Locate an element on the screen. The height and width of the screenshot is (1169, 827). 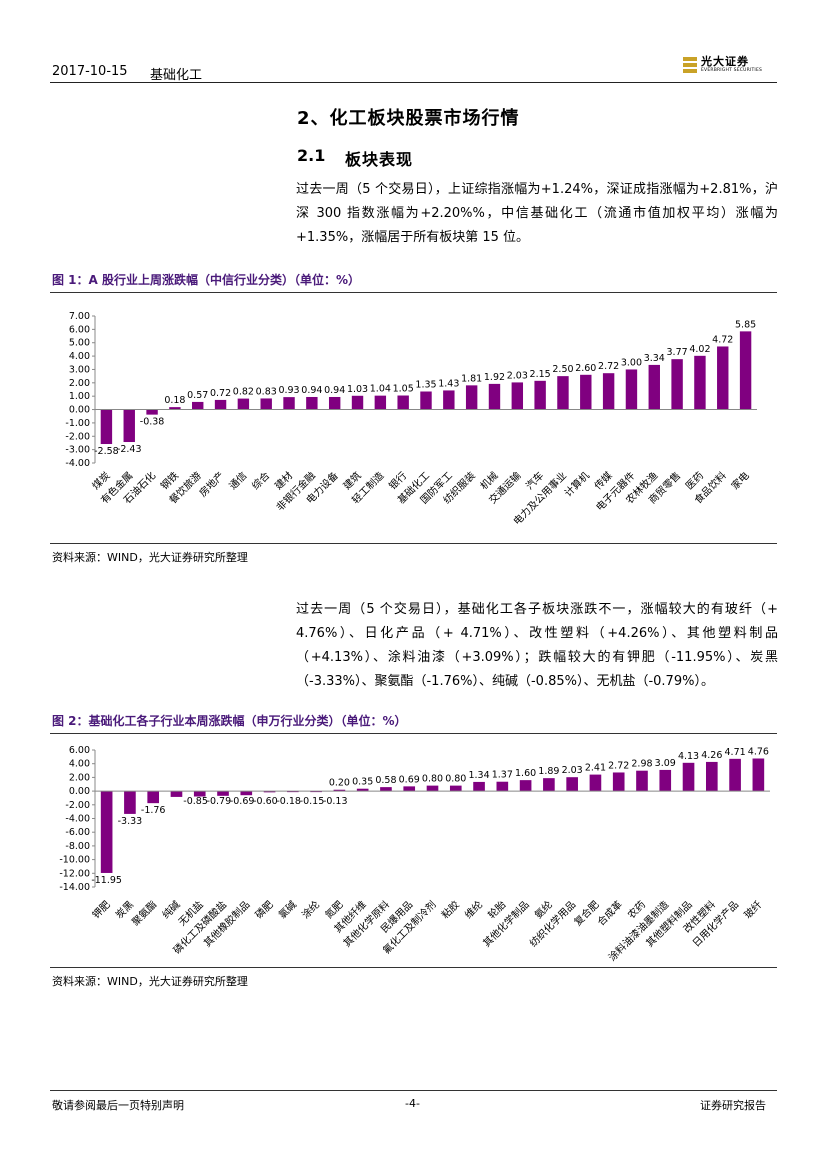
chart2-data-label: -0.15 is located at coordinates (312, 801).